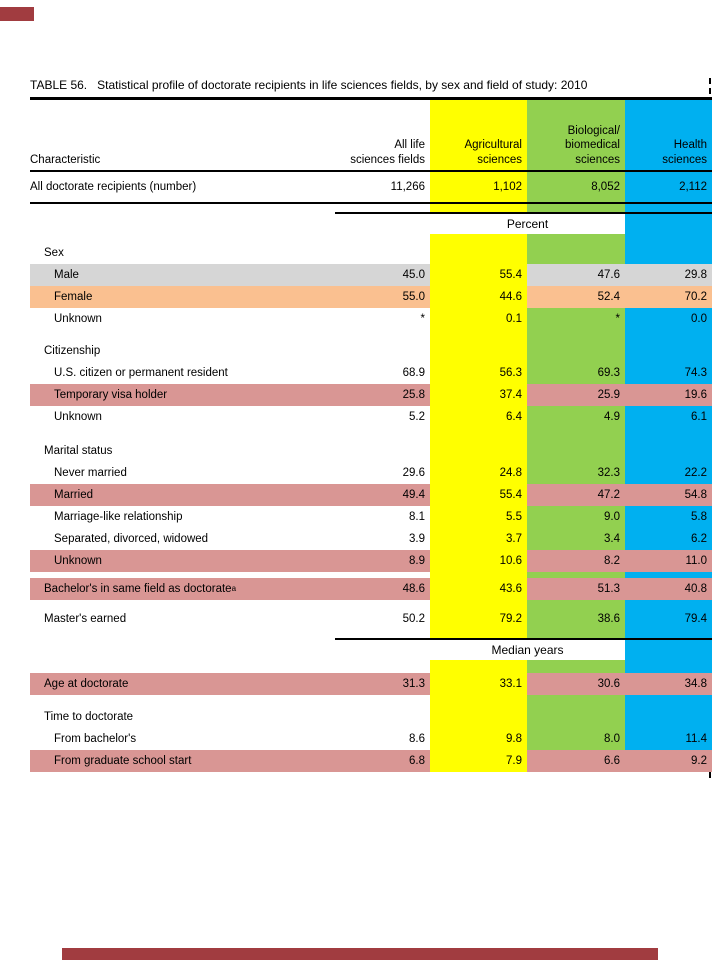 This screenshot has height=960, width=720. What do you see at coordinates (371, 561) in the screenshot?
I see `table-row: Unknown 8.9 10.6 8.2 11.0` at bounding box center [371, 561].